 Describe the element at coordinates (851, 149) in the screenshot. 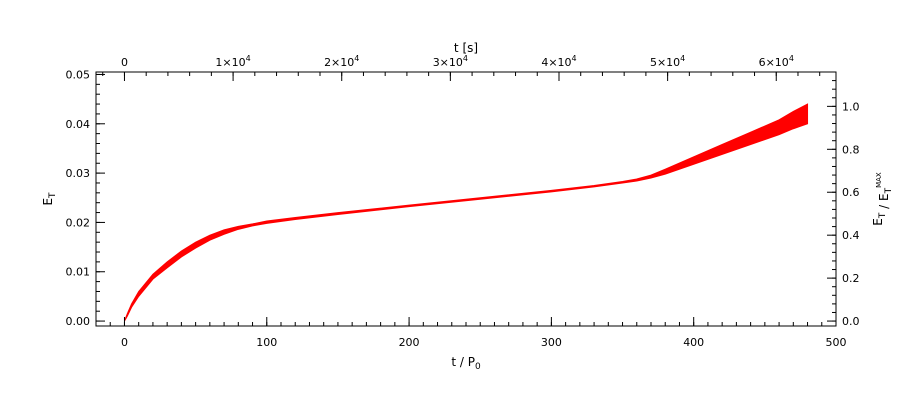

I see `y-right-tick-label: 0.8` at that location.